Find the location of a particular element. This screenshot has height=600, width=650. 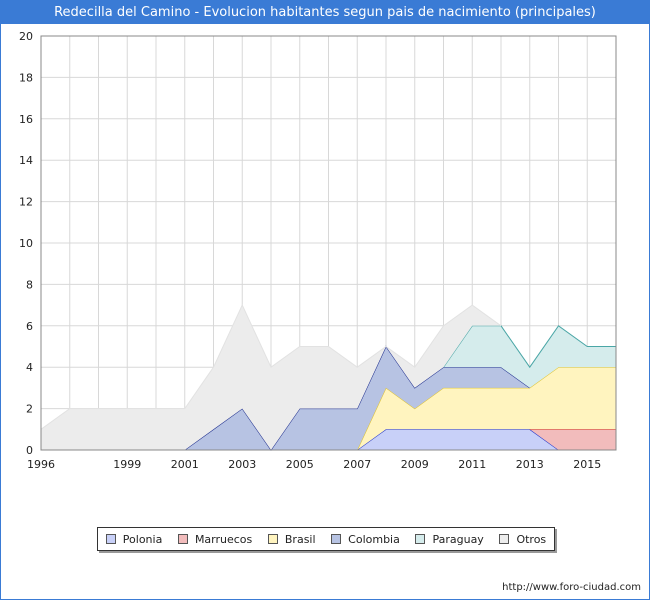

legend-label: Polonia is located at coordinates (142, 539).